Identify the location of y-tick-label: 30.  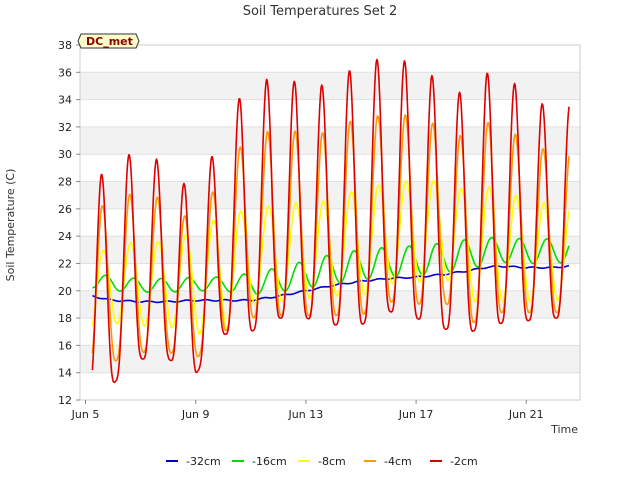
(65, 154).